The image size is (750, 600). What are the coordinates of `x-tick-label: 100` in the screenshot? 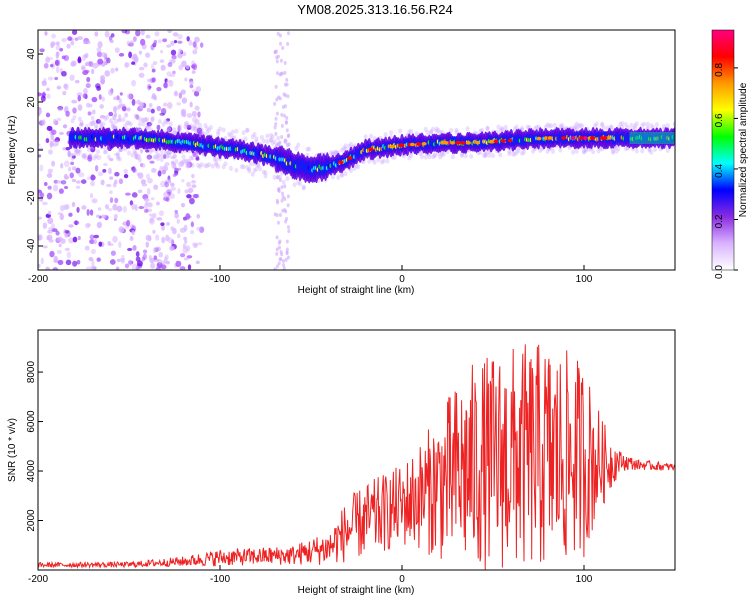 It's located at (584, 579).